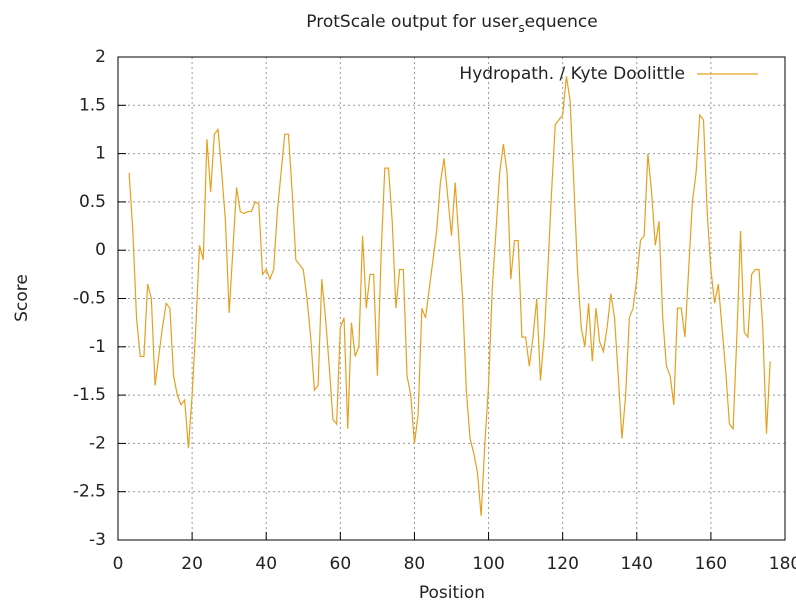 The width and height of the screenshot is (796, 603). I want to click on y-tick-label: 1.5, so click(92, 105).